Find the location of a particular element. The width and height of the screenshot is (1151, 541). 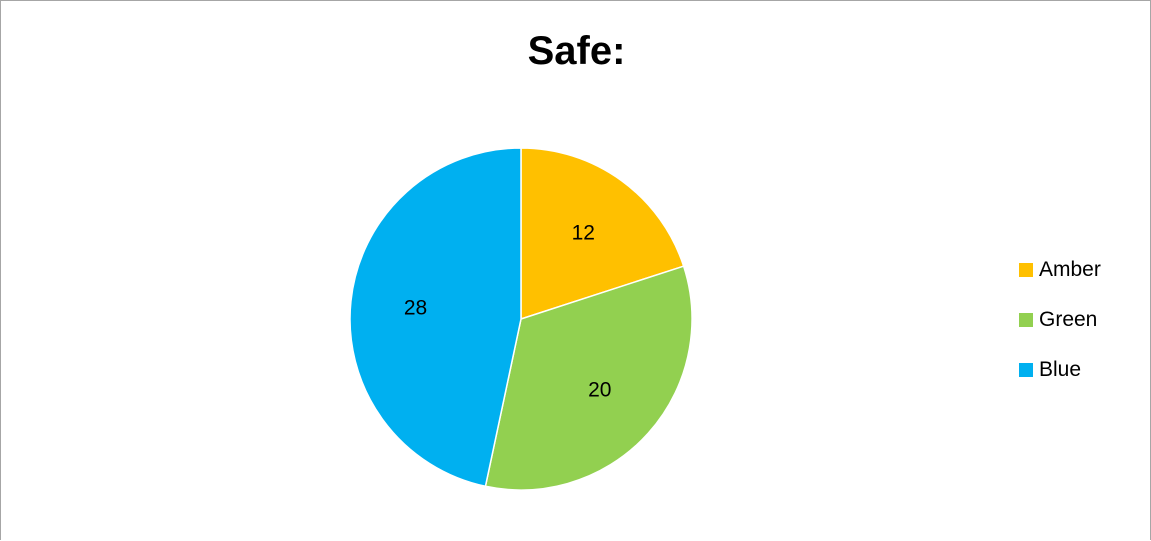

pie-slice-green is located at coordinates (588, 378).